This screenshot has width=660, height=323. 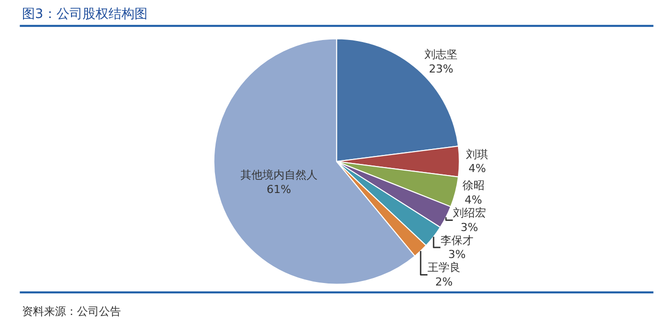 What do you see at coordinates (469, 213) in the screenshot?
I see `slice-label: 刘绍宏` at bounding box center [469, 213].